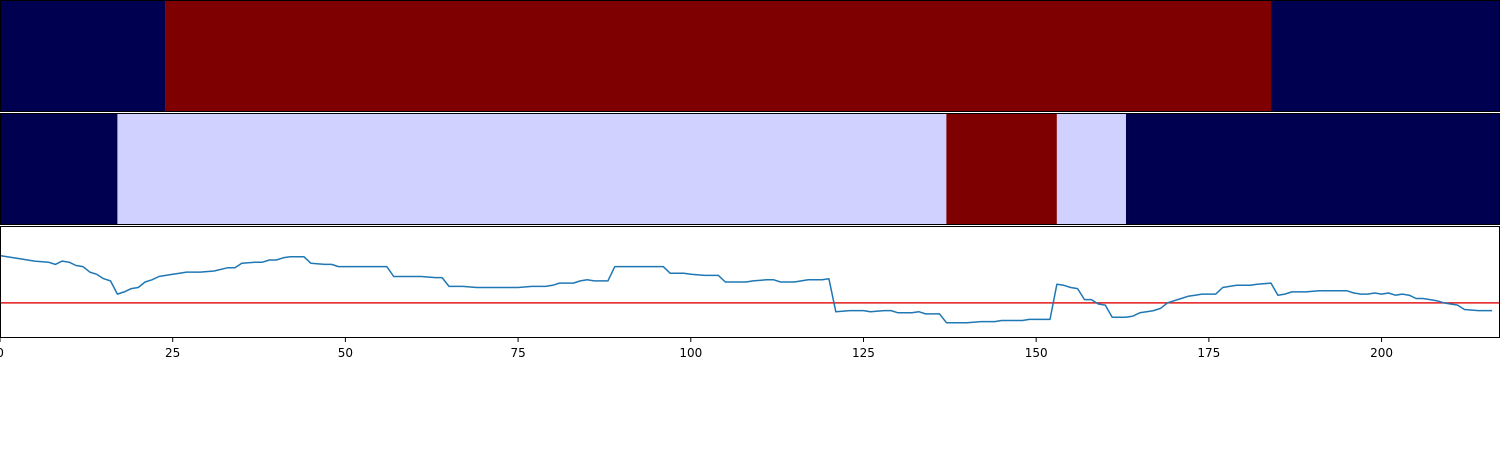 The image size is (1500, 450). I want to click on heatmap-segment-high, so click(1001, 169).